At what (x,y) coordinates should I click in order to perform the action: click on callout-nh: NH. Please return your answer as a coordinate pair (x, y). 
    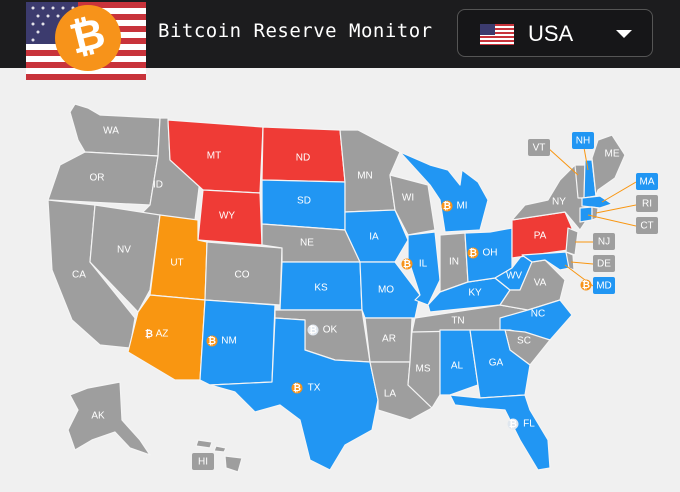
    Looking at the image, I should click on (583, 140).